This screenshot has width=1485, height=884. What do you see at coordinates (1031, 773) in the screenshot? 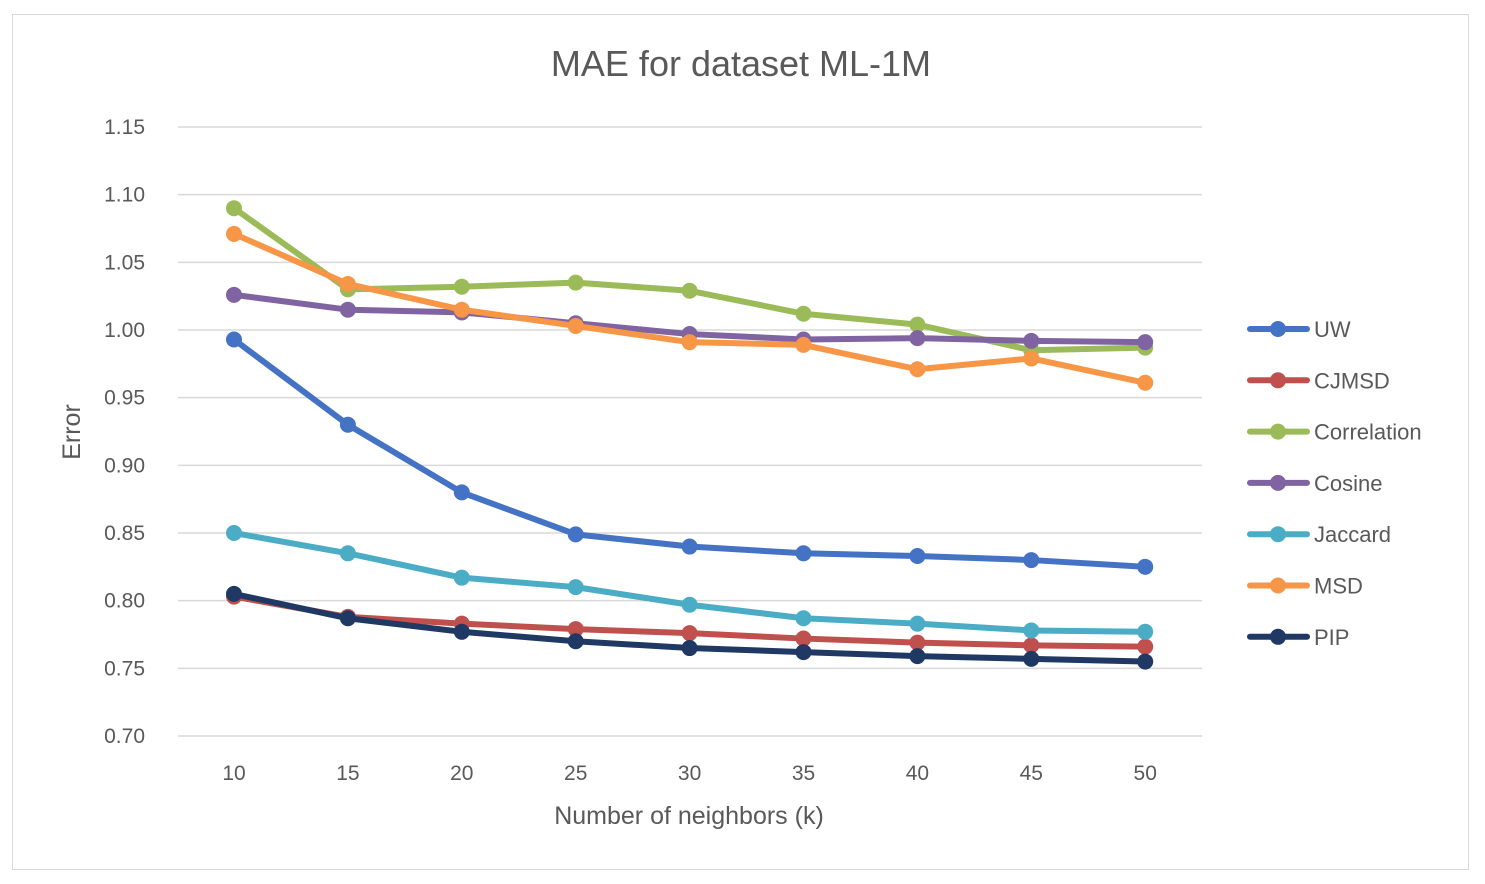
I see `x-tick-label: 45` at bounding box center [1031, 773].